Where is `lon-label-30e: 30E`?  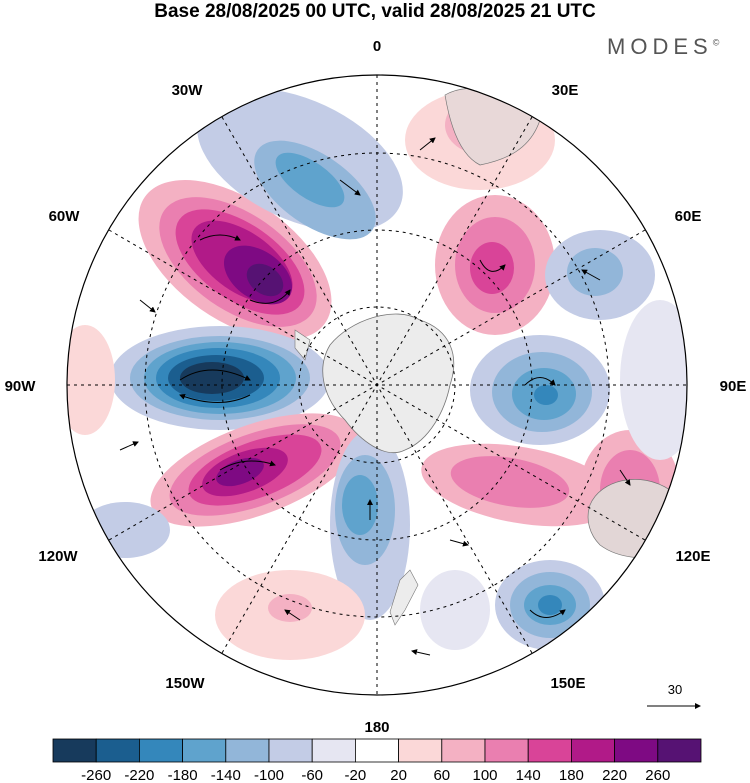 lon-label-30e: 30E is located at coordinates (565, 90).